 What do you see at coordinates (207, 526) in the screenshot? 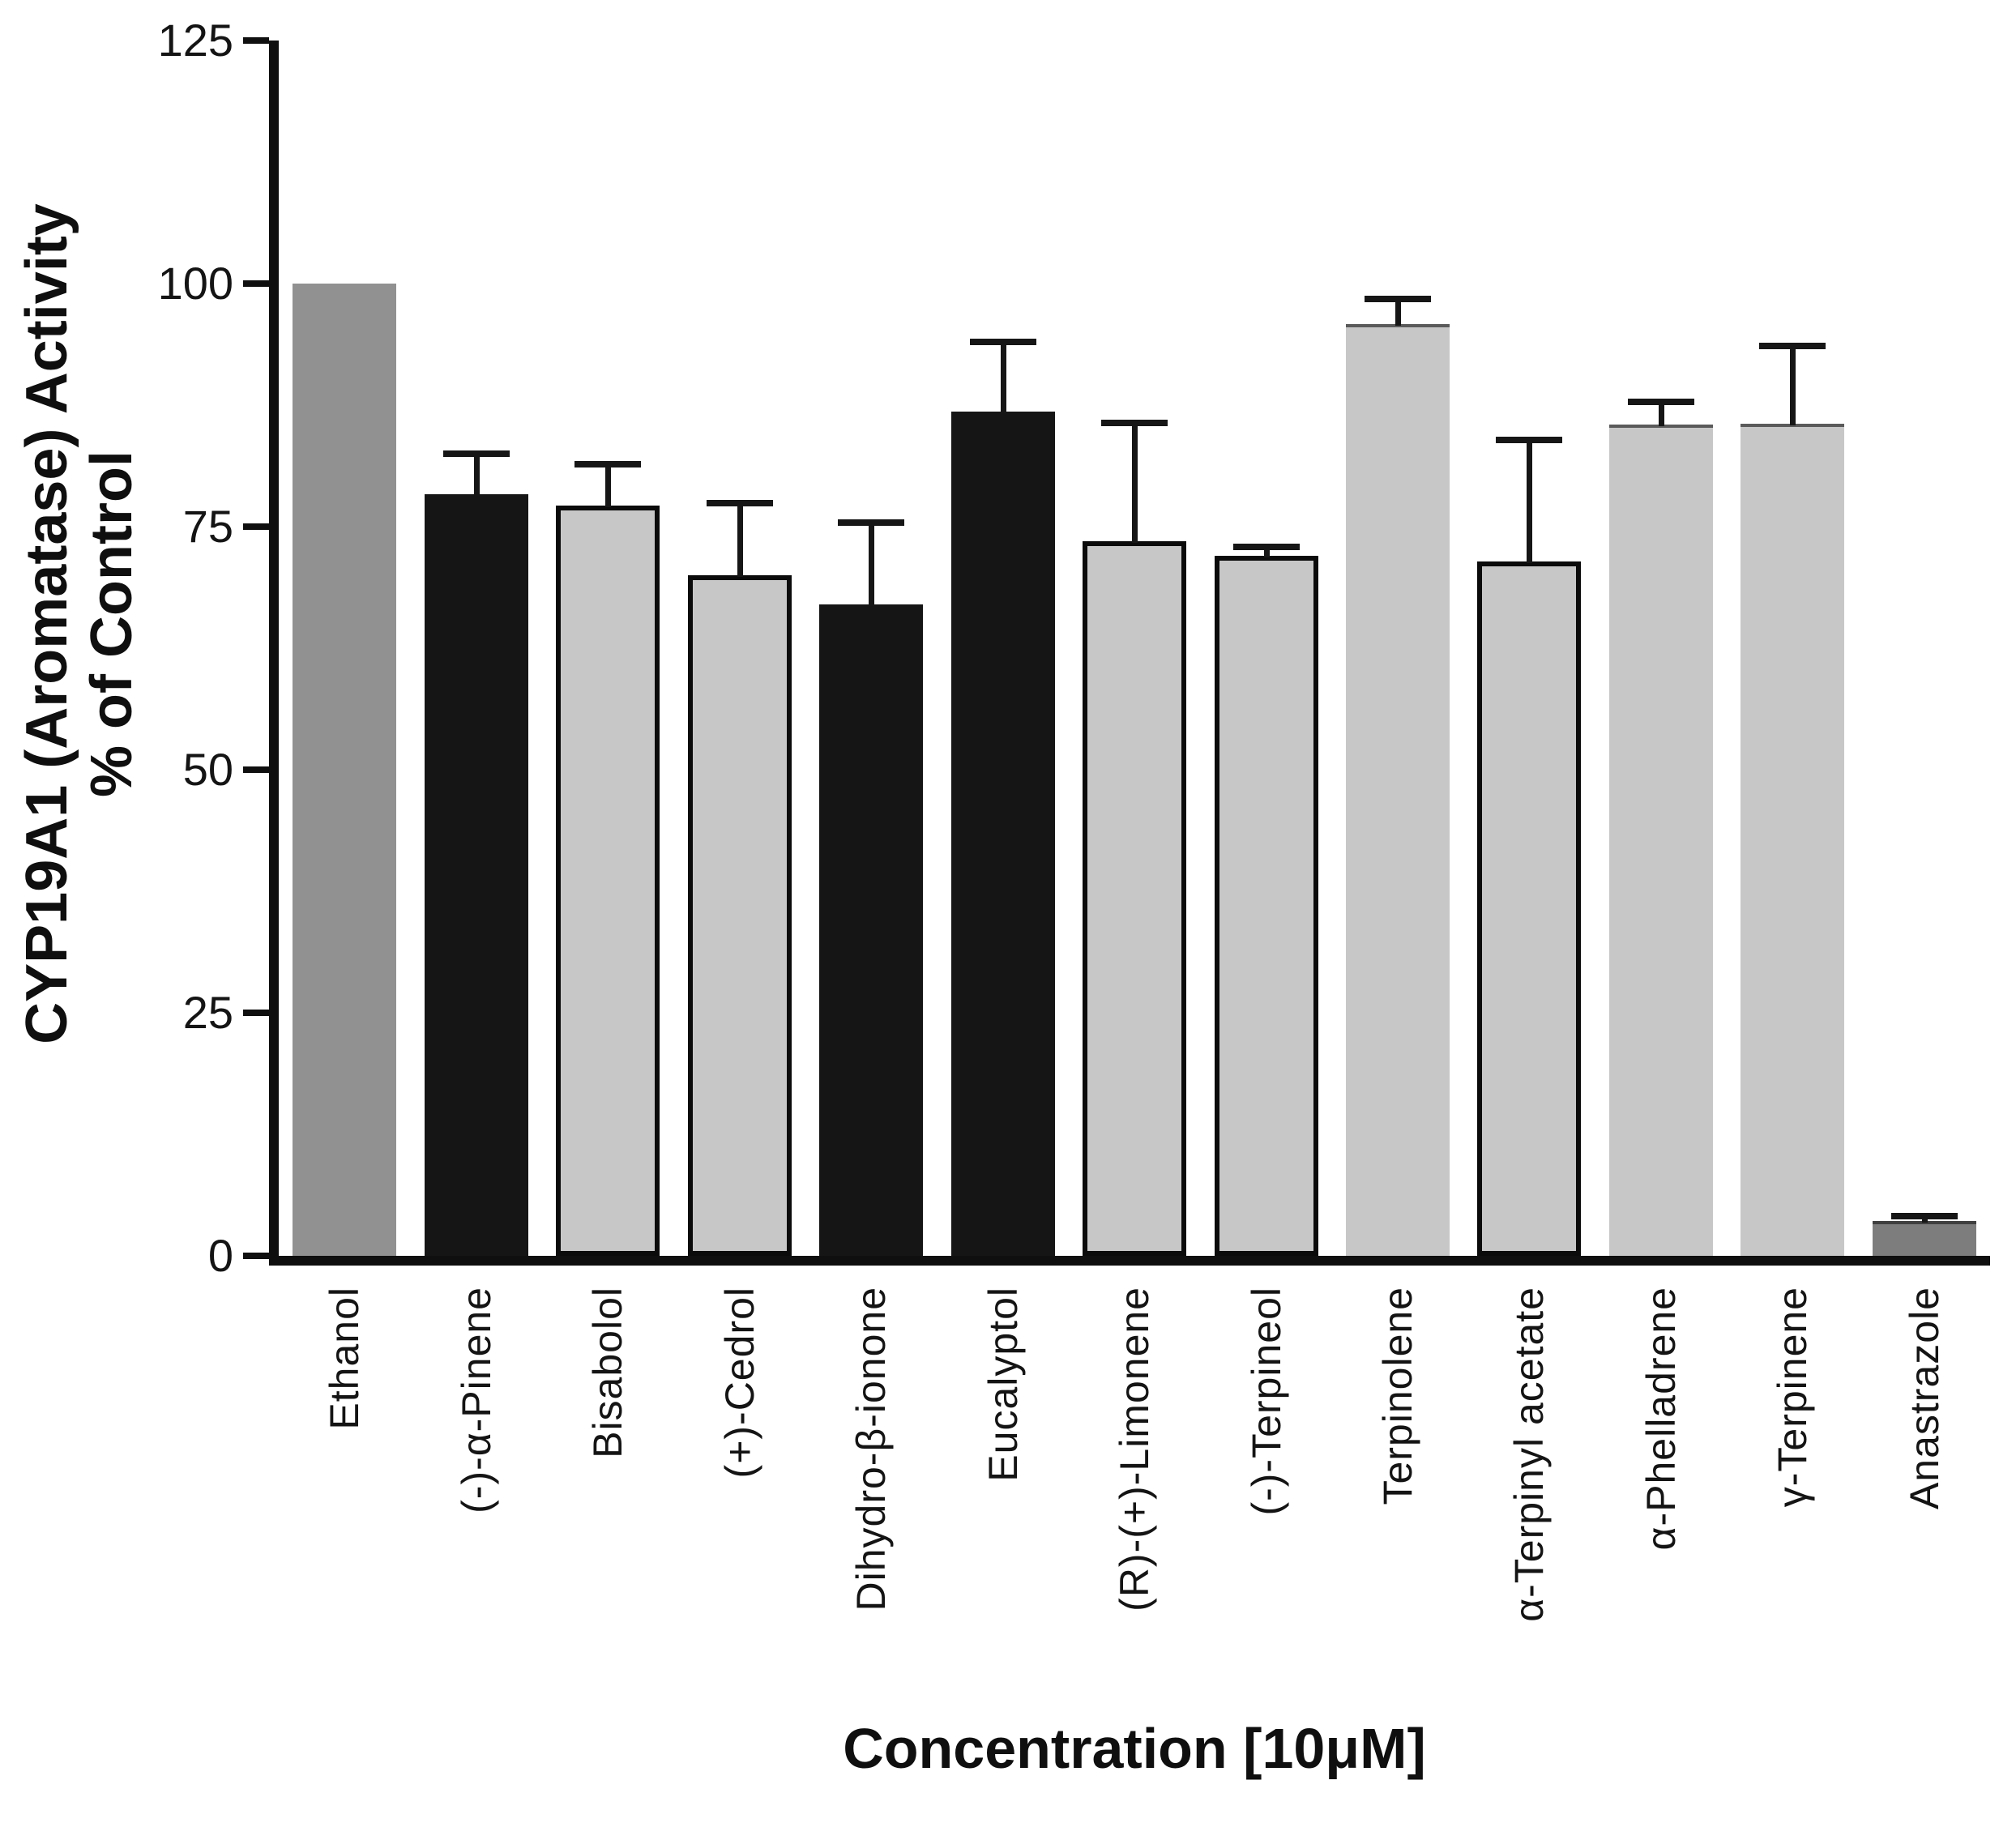
I see `y-tick-label: 75` at bounding box center [207, 526].